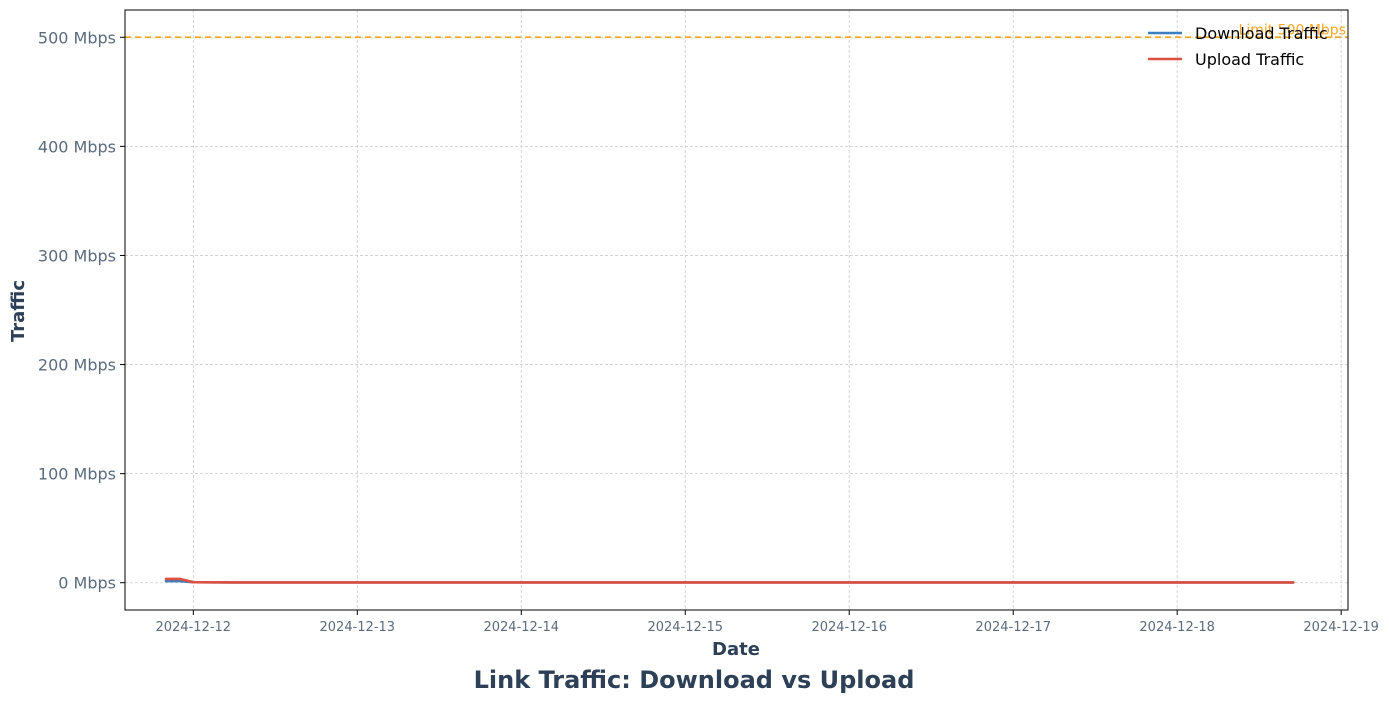 The height and width of the screenshot is (707, 1389). Describe the element at coordinates (736, 649) in the screenshot. I see `x-axis-title: Date` at that location.